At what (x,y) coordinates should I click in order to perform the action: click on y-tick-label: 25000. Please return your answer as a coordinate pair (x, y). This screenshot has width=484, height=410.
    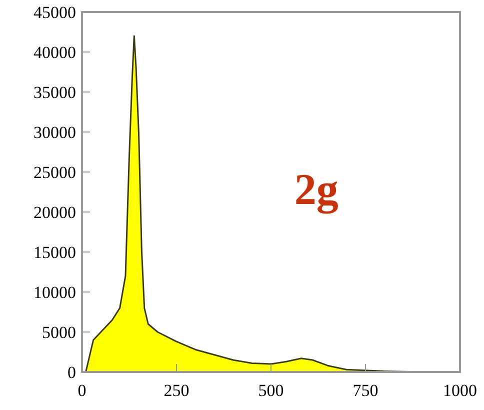
    Looking at the image, I should click on (55, 172).